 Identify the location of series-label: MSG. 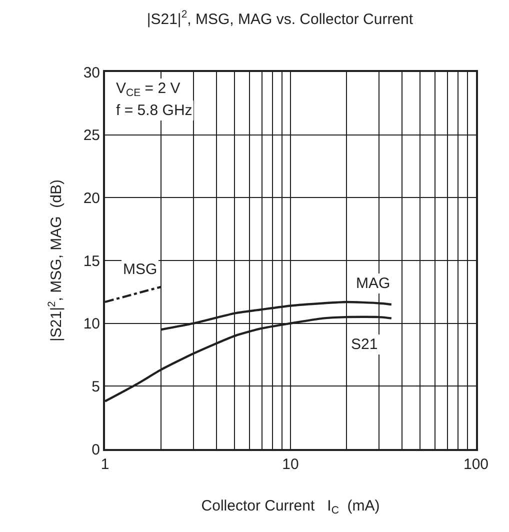
(140, 269).